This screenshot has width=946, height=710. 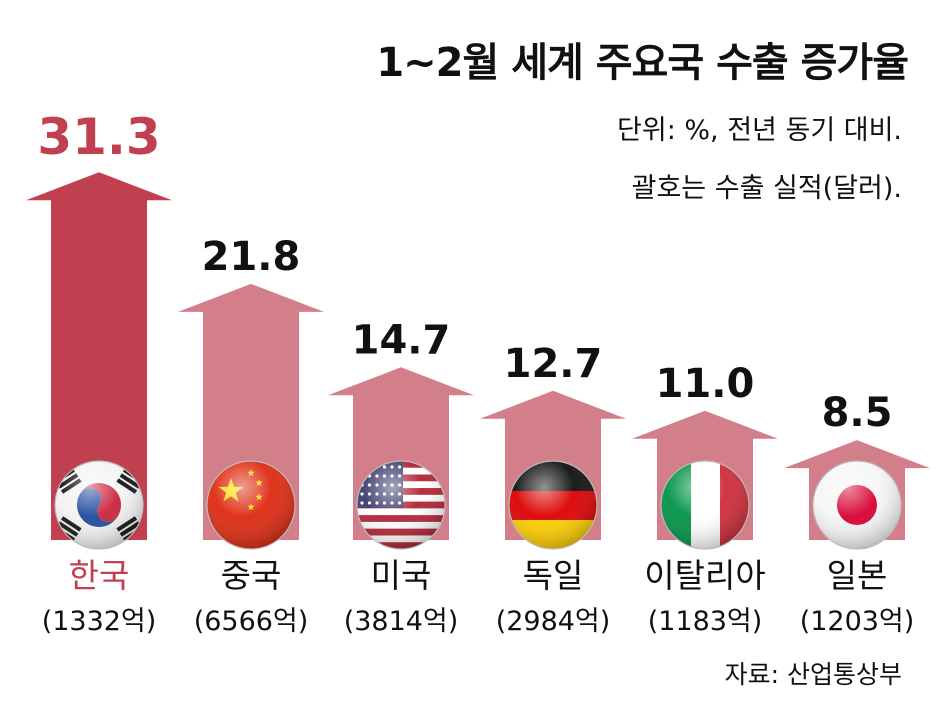 I want to click on chart-subtitle-unit: 단위: %, 전년 동기 대비., so click(x=759, y=130).